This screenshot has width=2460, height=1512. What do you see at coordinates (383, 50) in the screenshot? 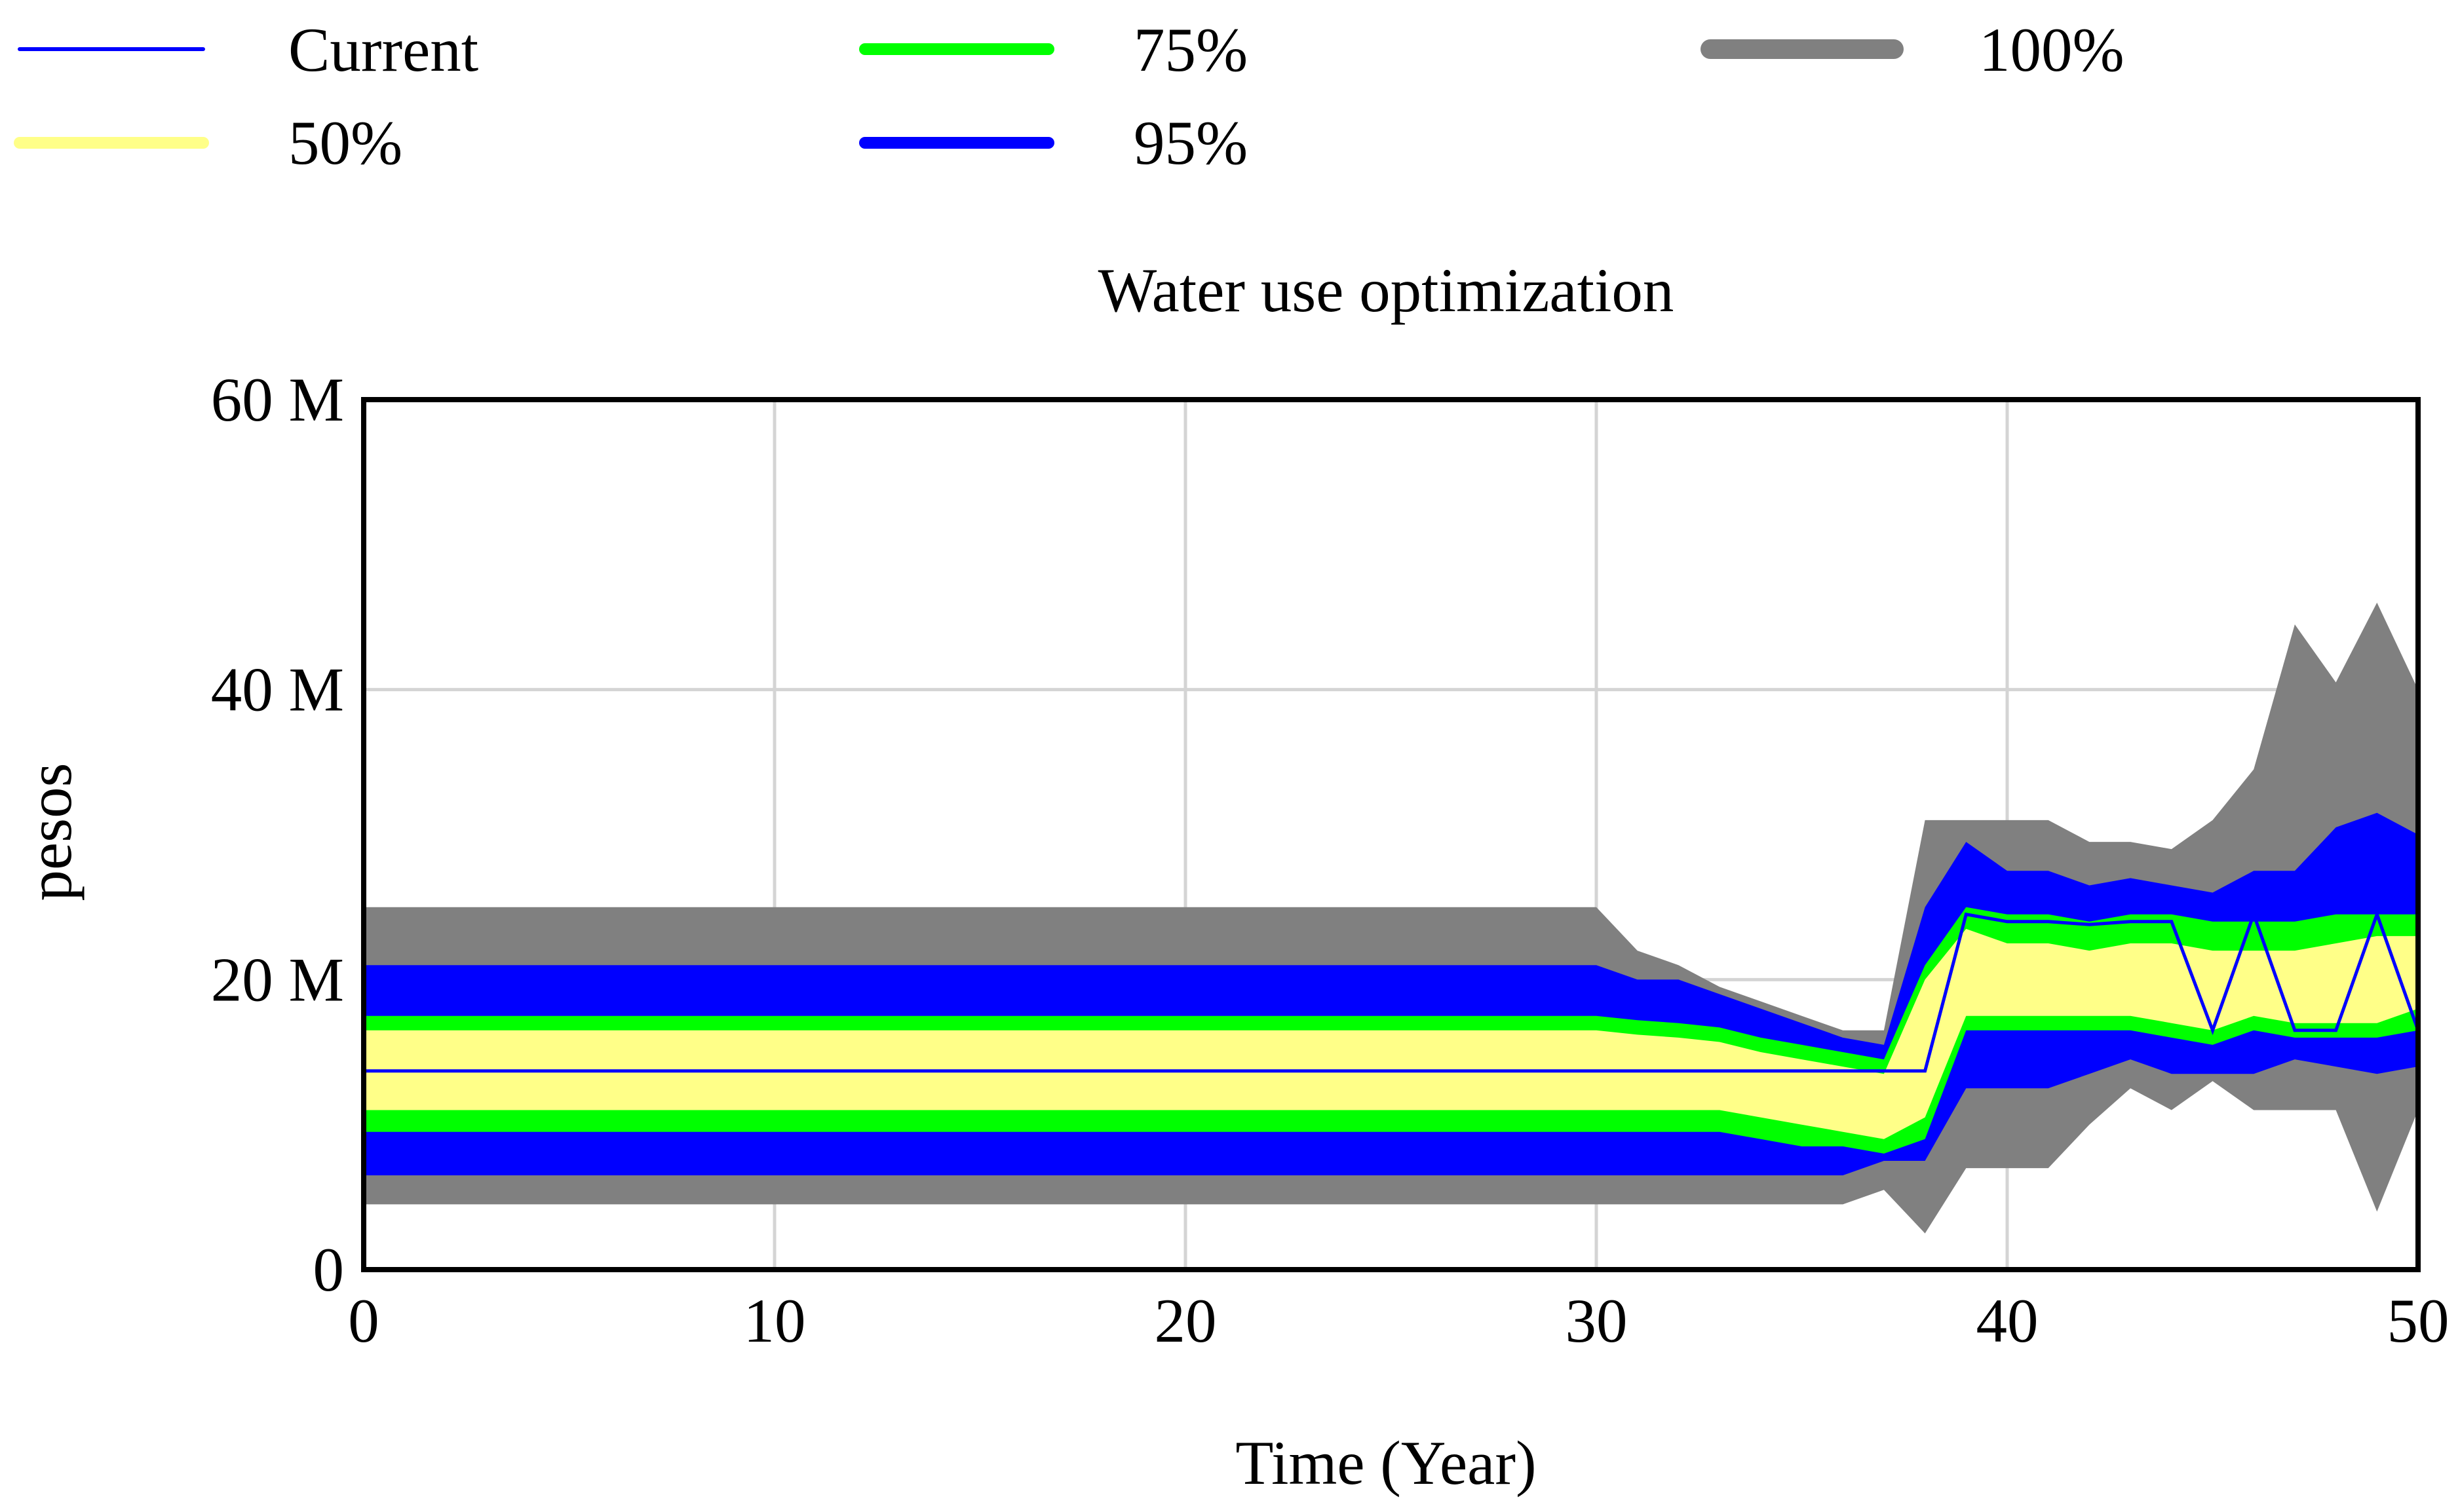
I see `legend-label-current: Current` at bounding box center [383, 50].